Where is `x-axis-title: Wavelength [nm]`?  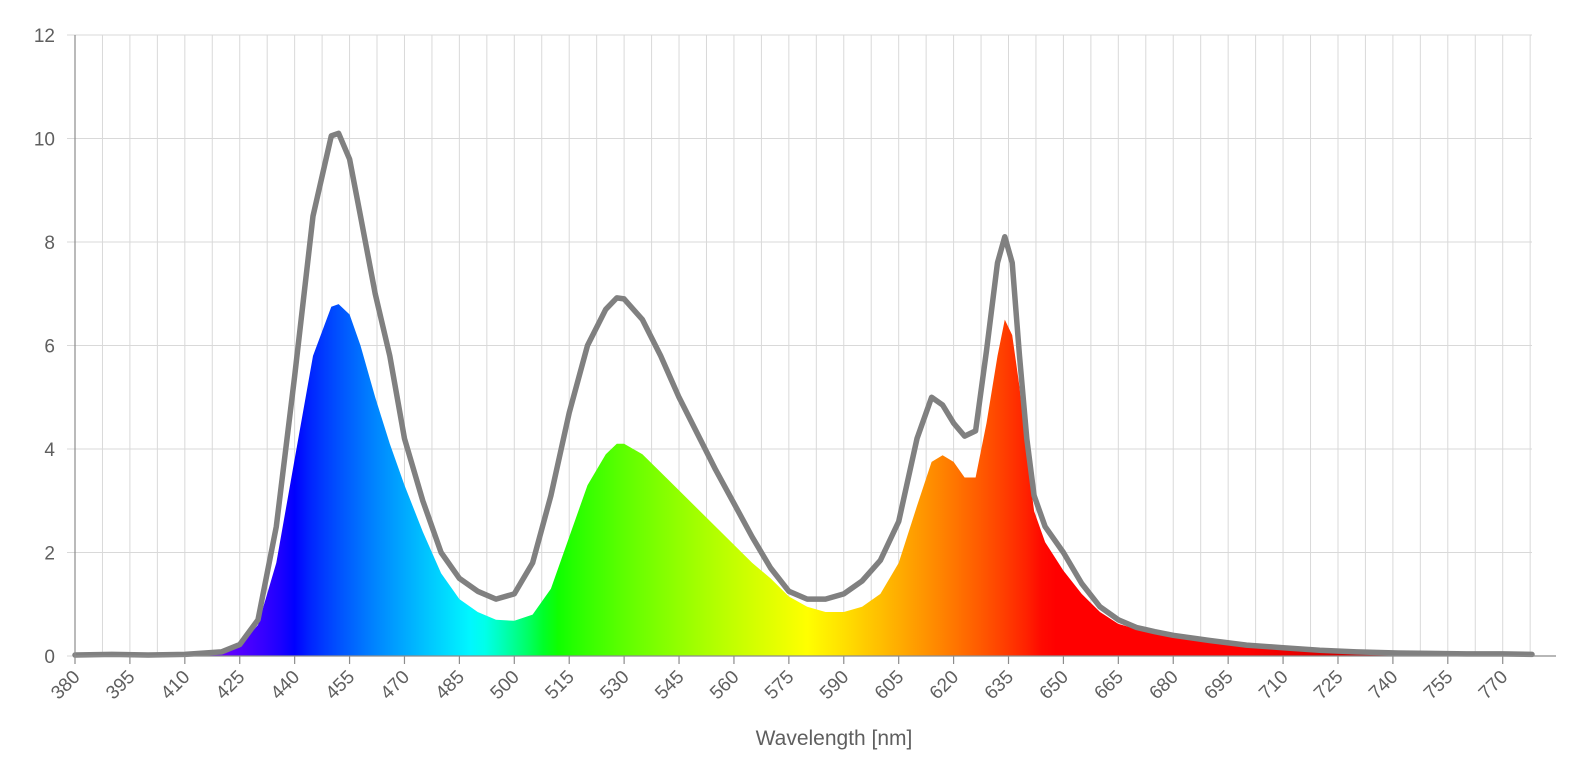 x-axis-title: Wavelength [nm] is located at coordinates (834, 738).